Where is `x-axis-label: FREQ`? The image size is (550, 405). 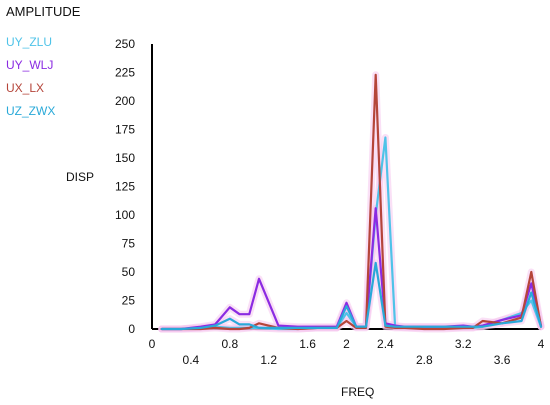
x-axis-label: FREQ is located at coordinates (358, 392).